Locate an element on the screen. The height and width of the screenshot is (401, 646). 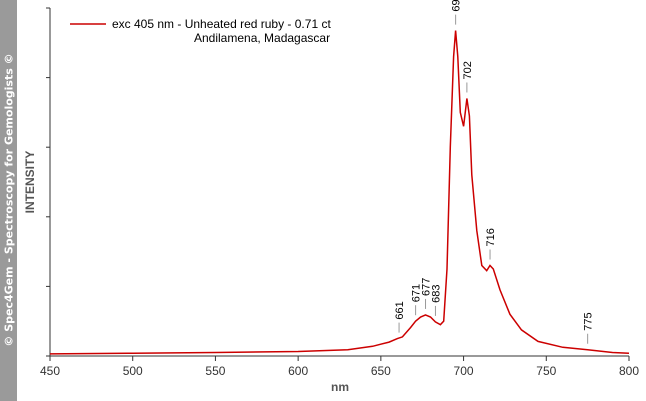
peak-label-683: 683 is located at coordinates (436, 294).